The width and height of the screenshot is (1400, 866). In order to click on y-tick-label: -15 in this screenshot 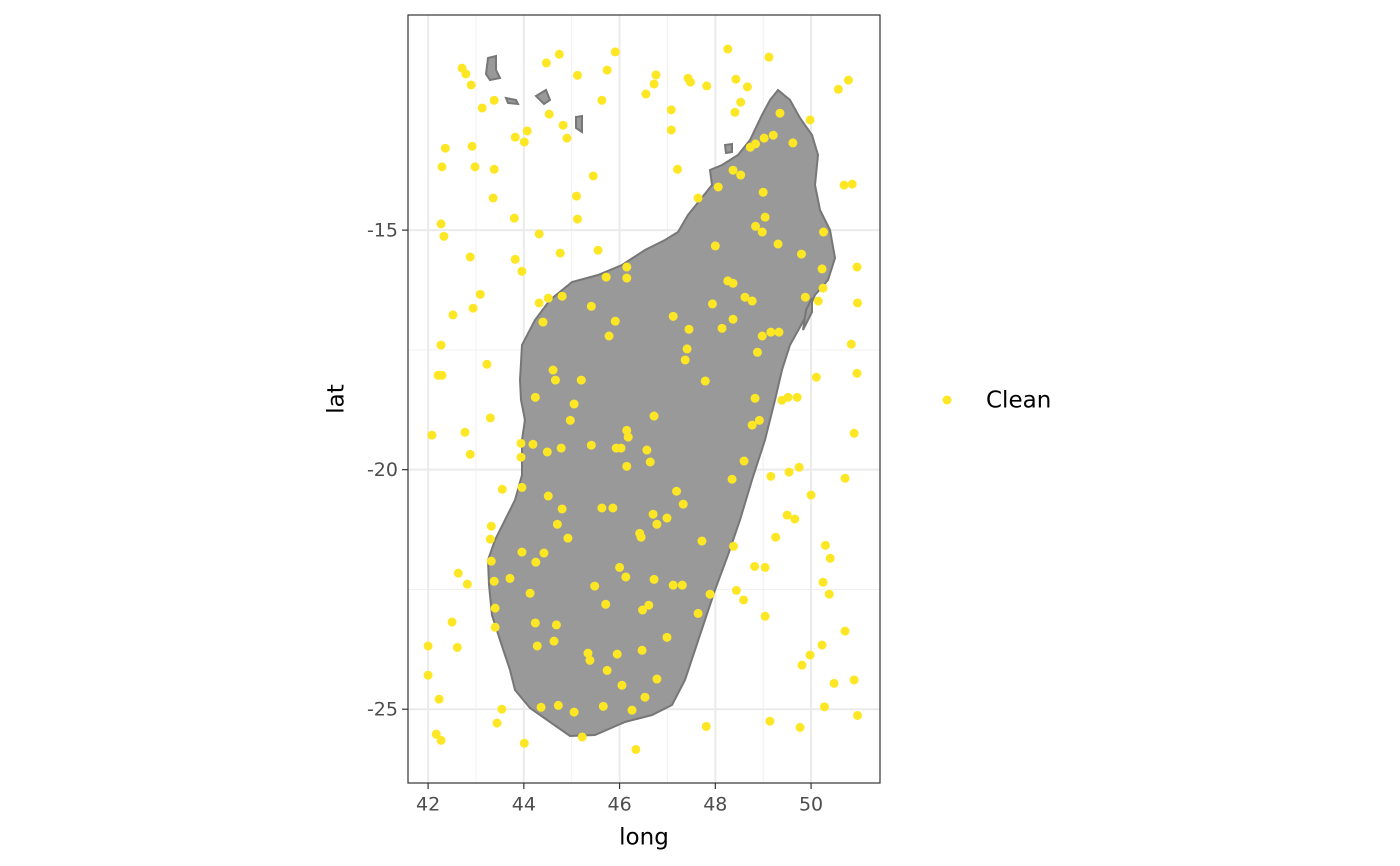, I will do `click(382, 231)`.